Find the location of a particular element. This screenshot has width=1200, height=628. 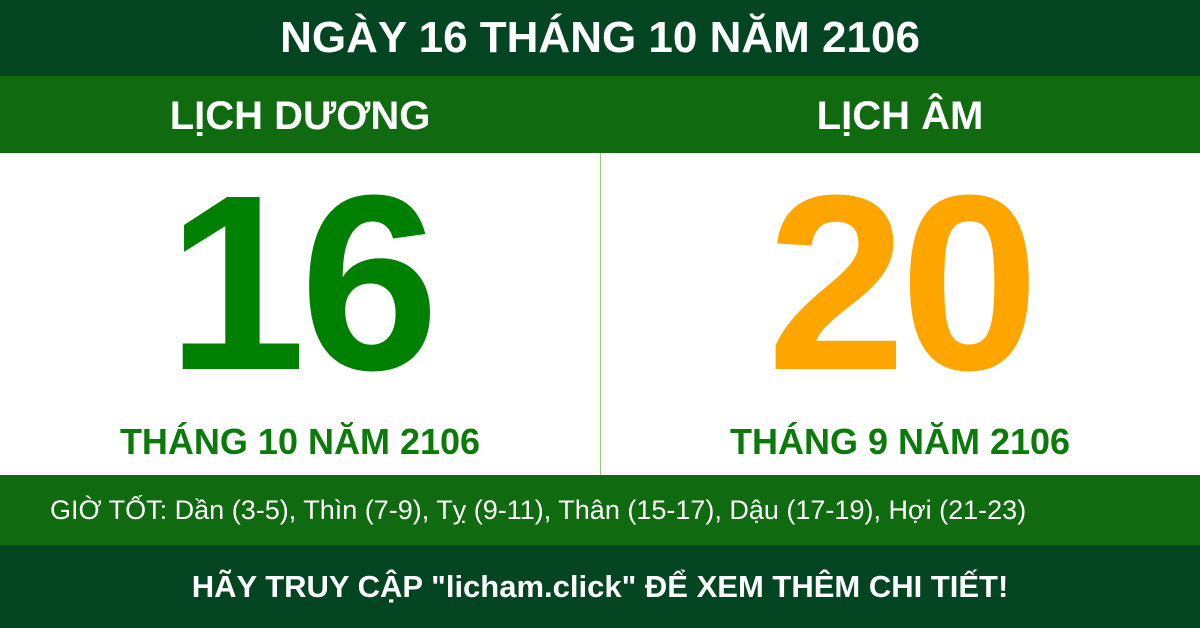

divider is located at coordinates (600, 314).